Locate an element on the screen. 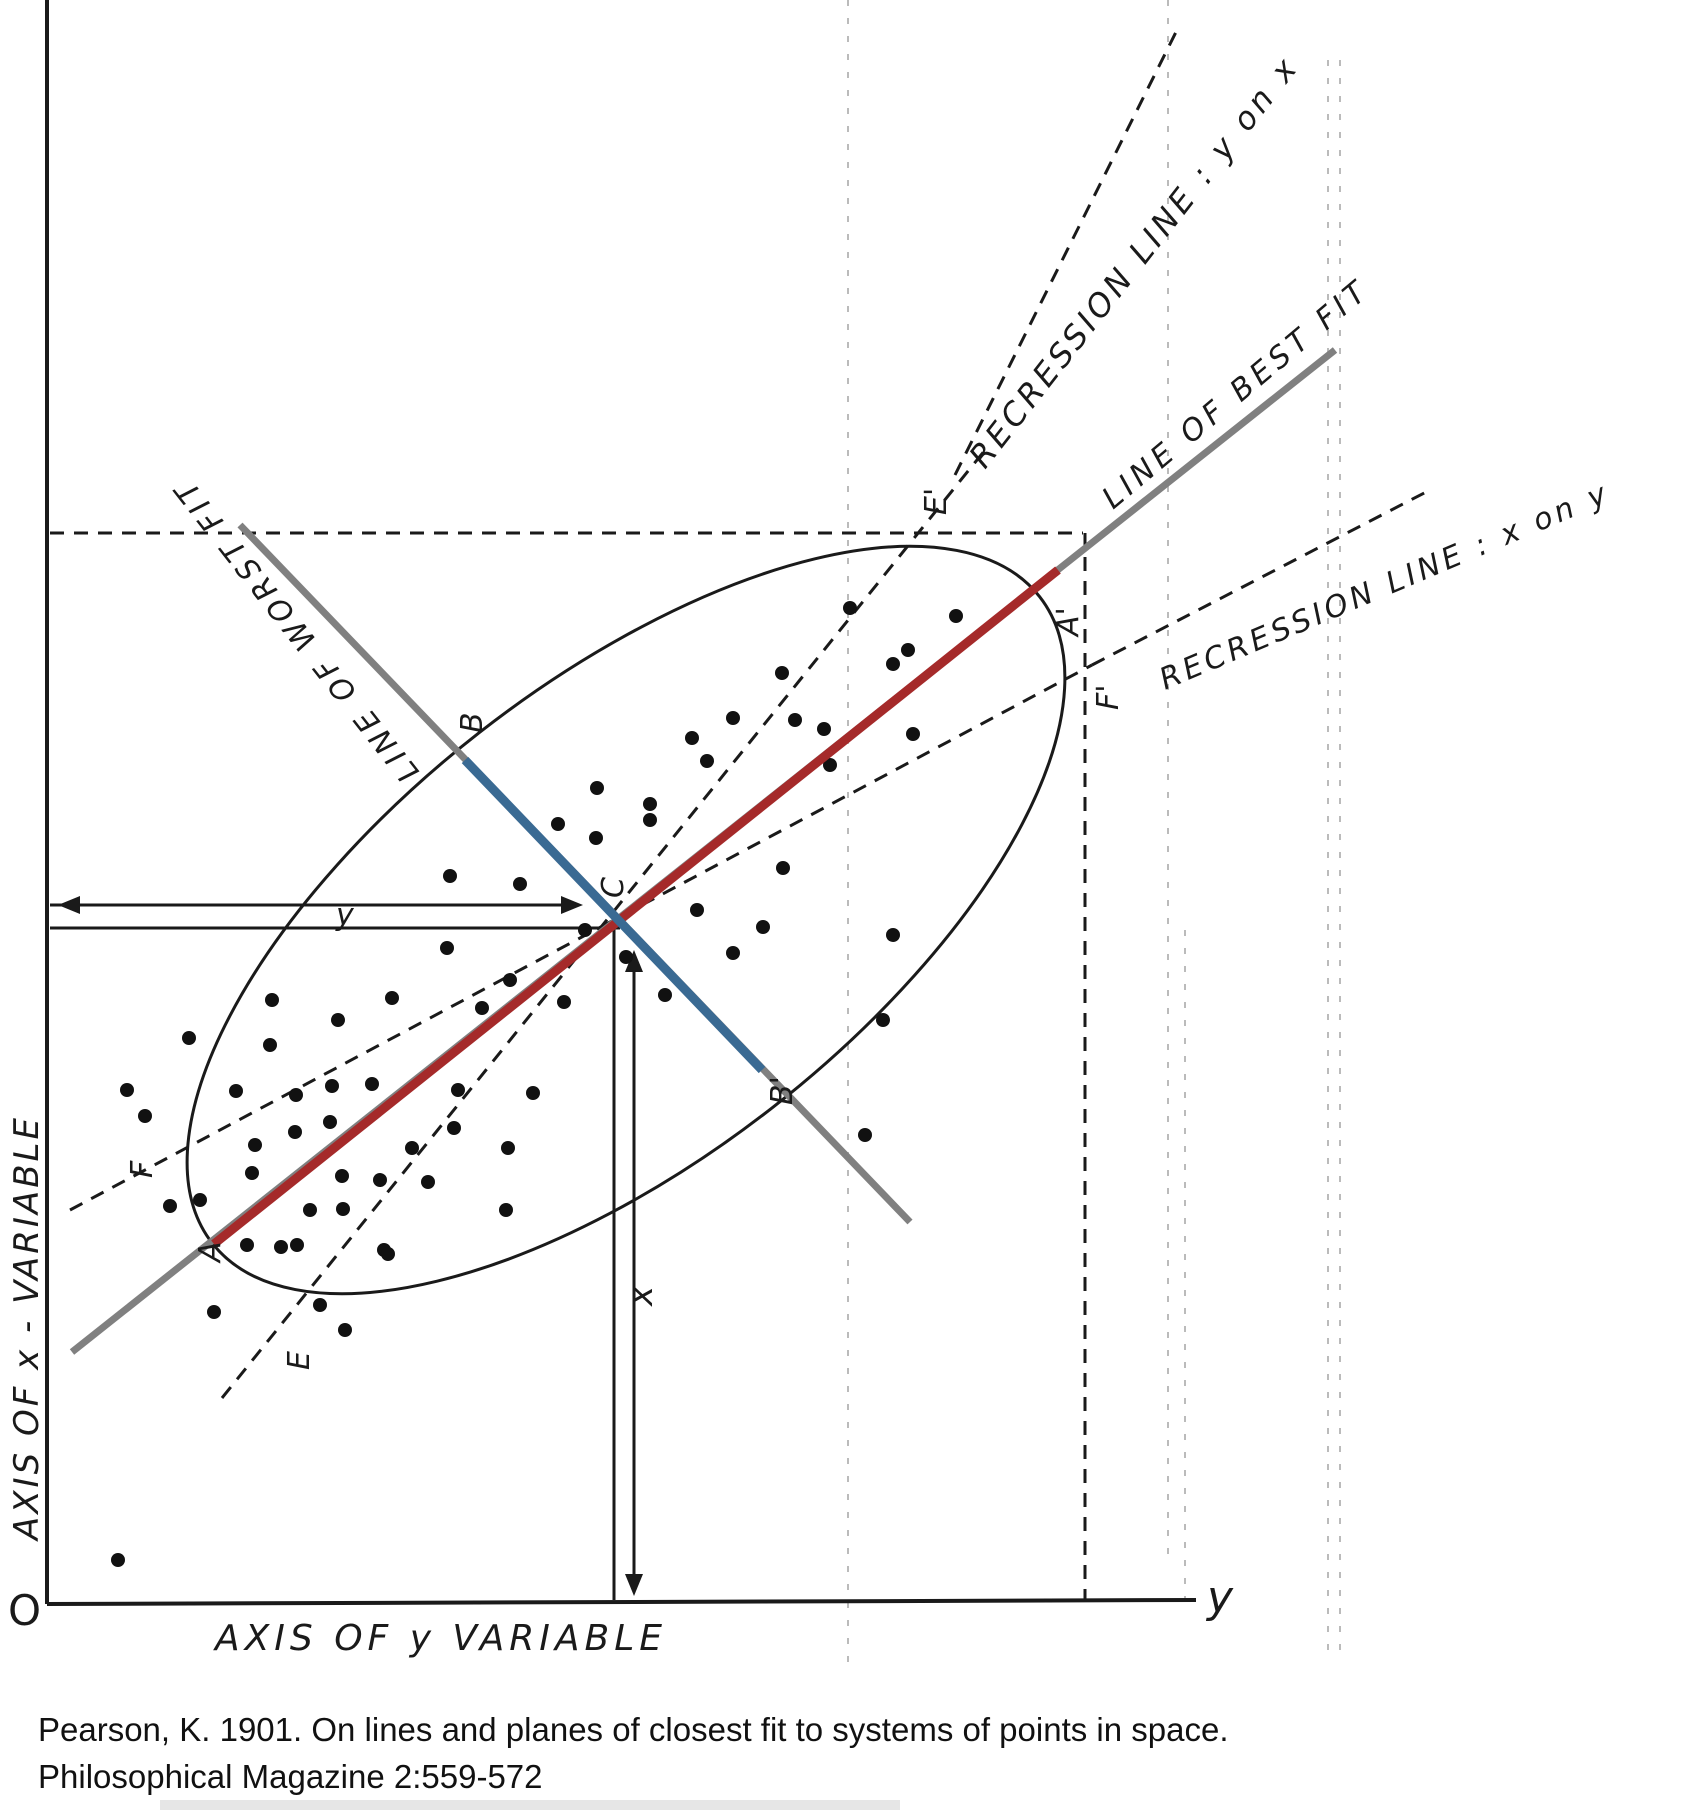 This screenshot has height=1815, width=1694. line-of-best-fit-label: LINE OF BEST FIT is located at coordinates (1236, 394).